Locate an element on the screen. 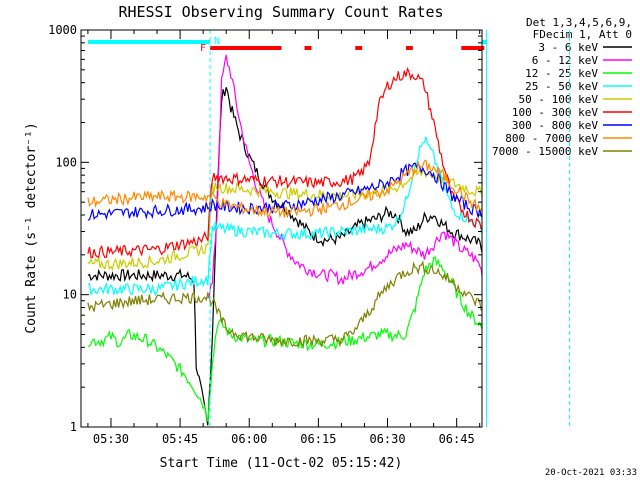 This screenshot has height=480, width=640. x-tick-label: 06:45 is located at coordinates (457, 439).